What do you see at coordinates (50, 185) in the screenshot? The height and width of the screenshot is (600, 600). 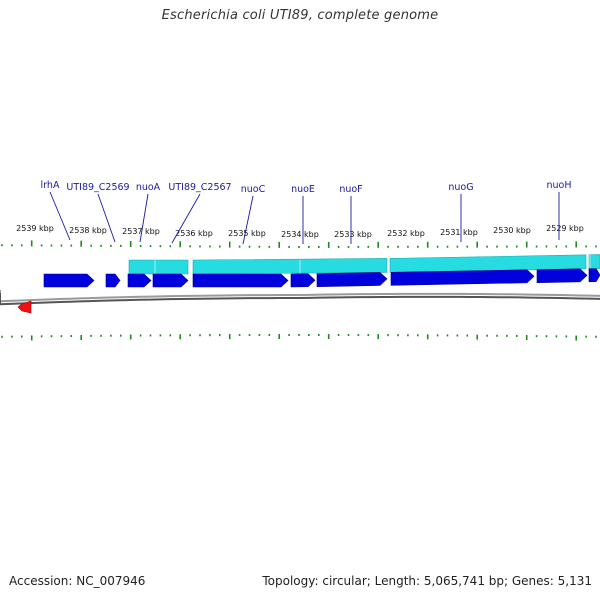 I see `gene-label: lrhA` at bounding box center [50, 185].